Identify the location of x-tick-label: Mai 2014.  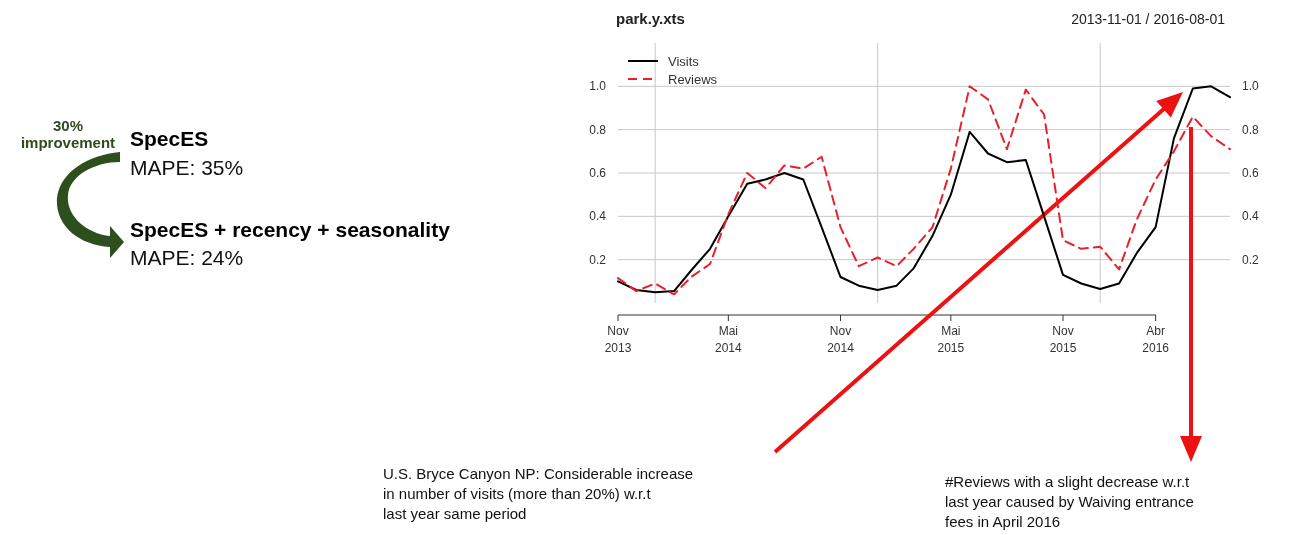
(728, 339).